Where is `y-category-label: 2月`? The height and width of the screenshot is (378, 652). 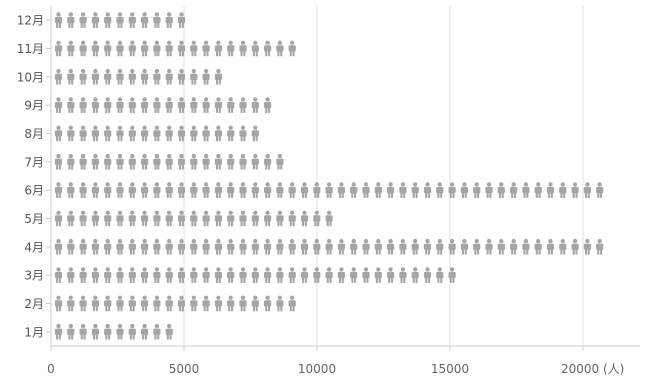
y-category-label: 2月 is located at coordinates (34, 304).